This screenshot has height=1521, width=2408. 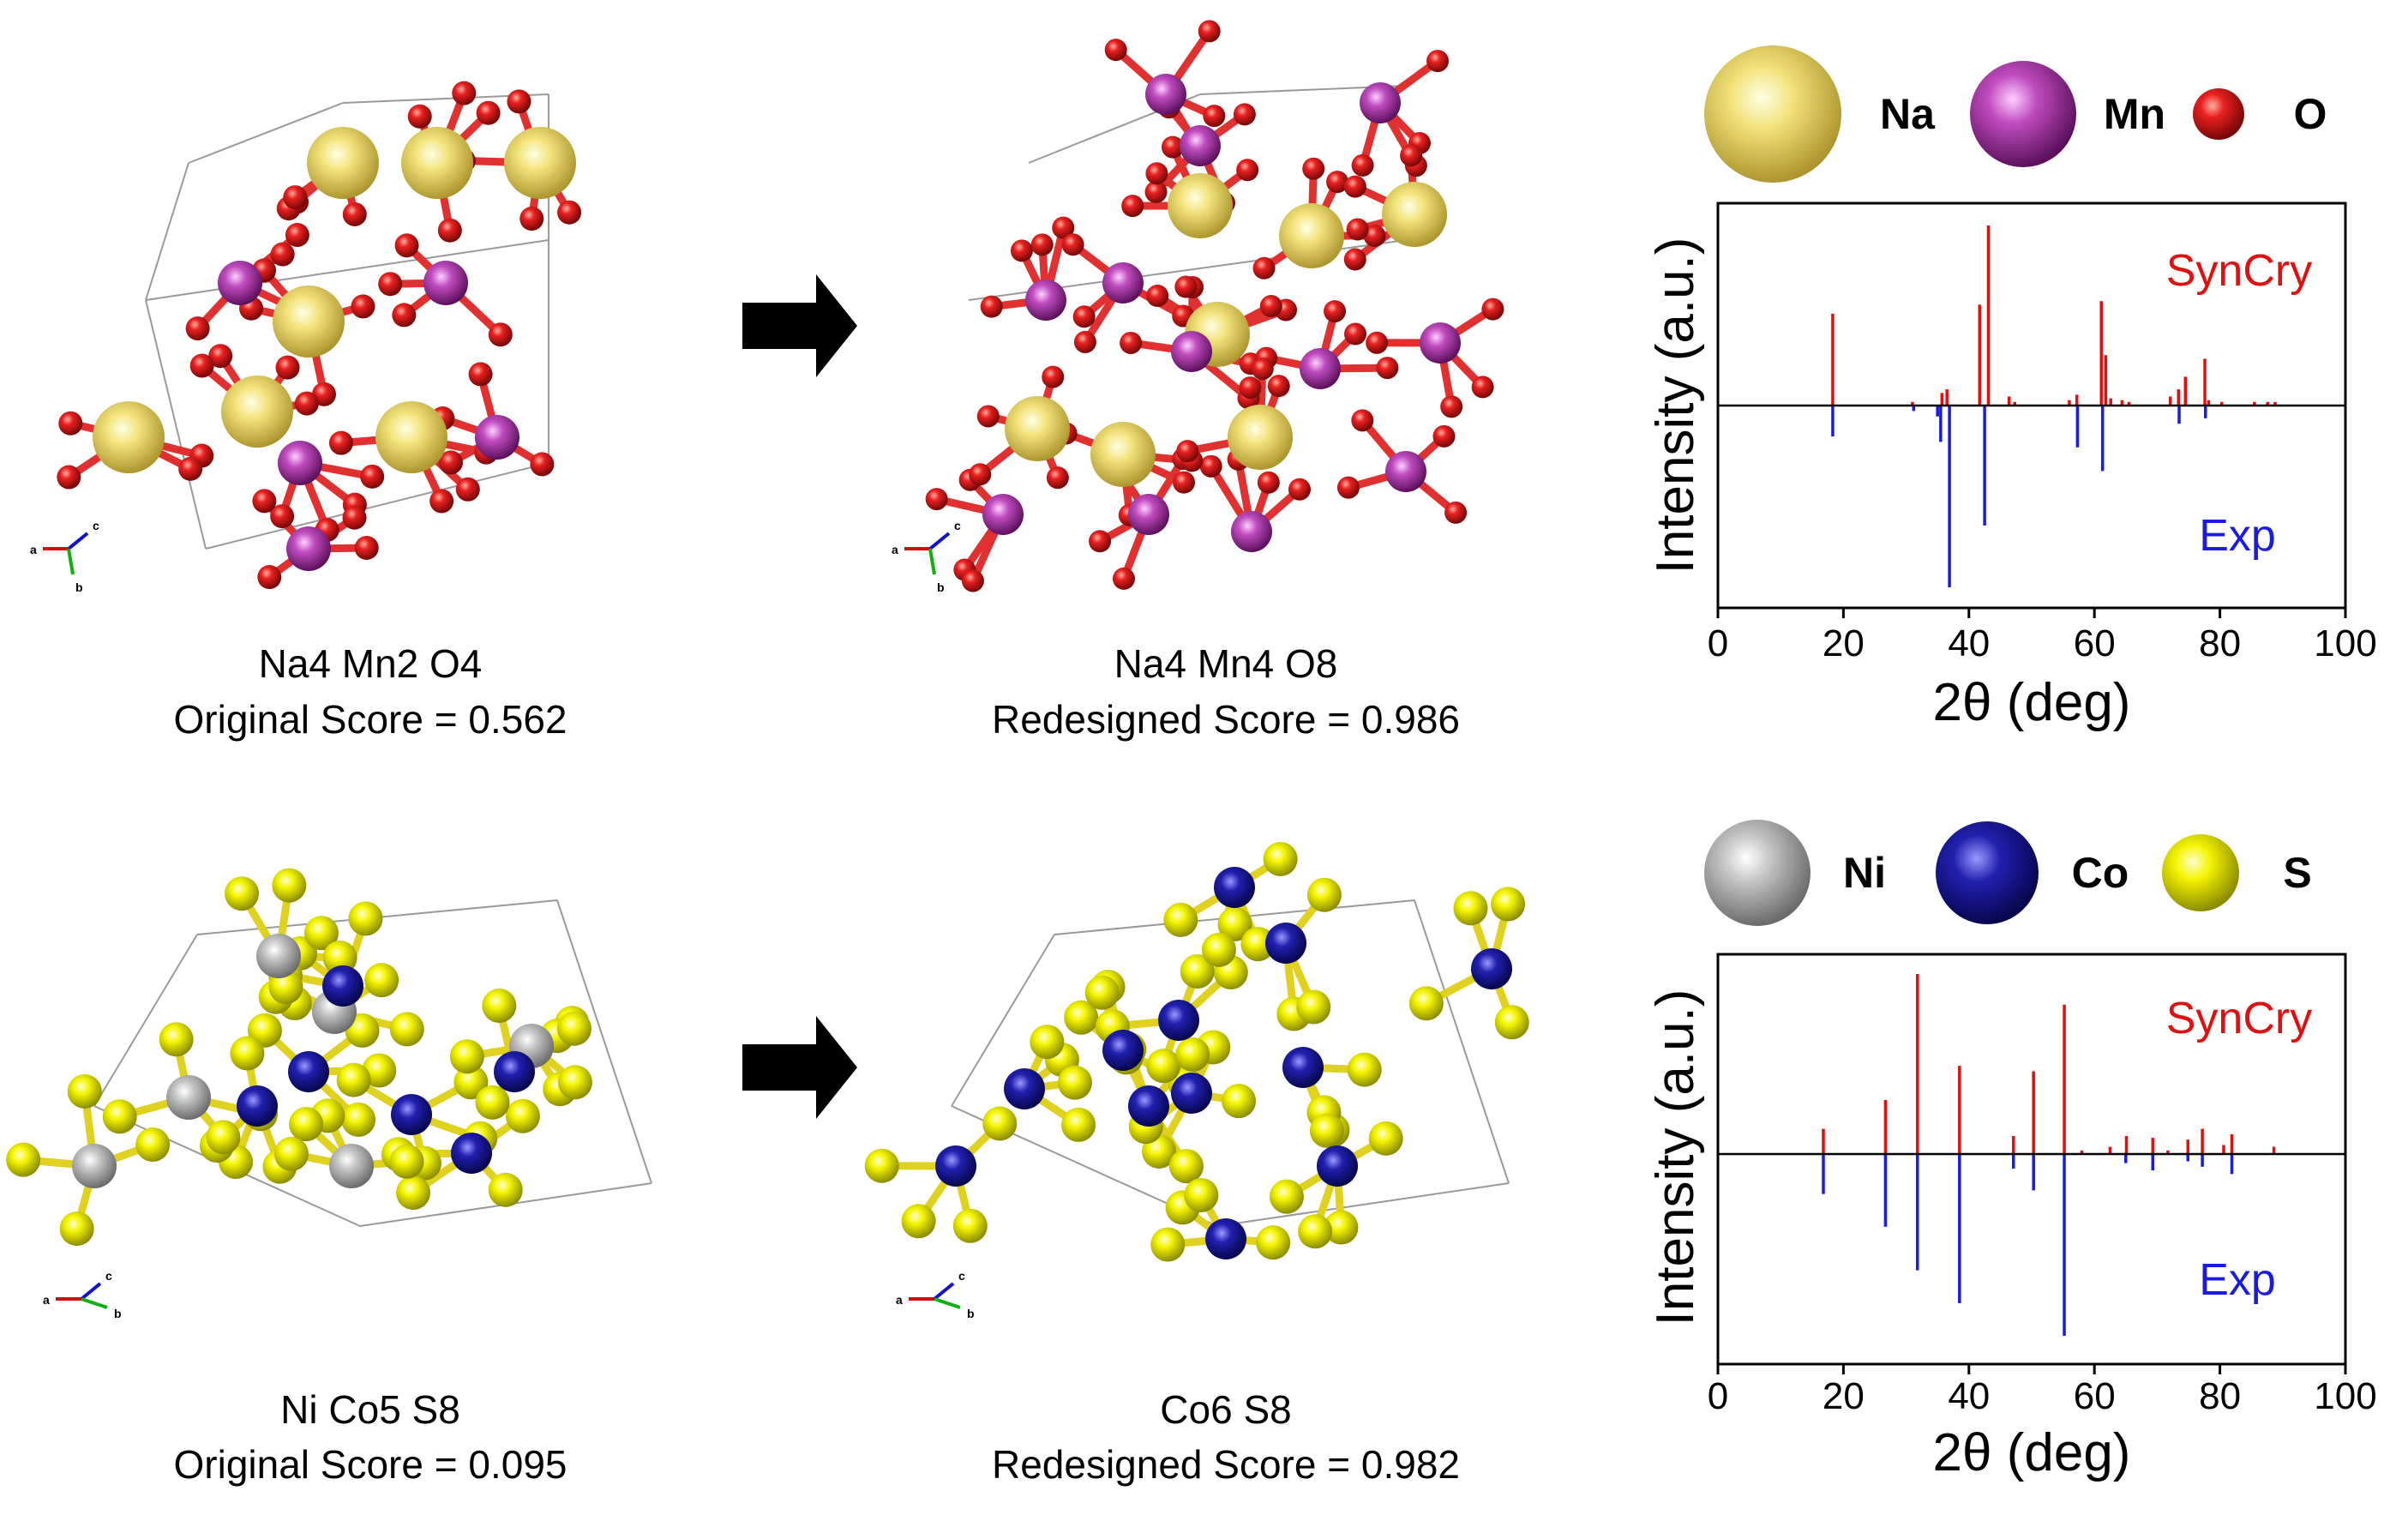 What do you see at coordinates (370, 1465) in the screenshot?
I see `original-score: Original Score = 0.095` at bounding box center [370, 1465].